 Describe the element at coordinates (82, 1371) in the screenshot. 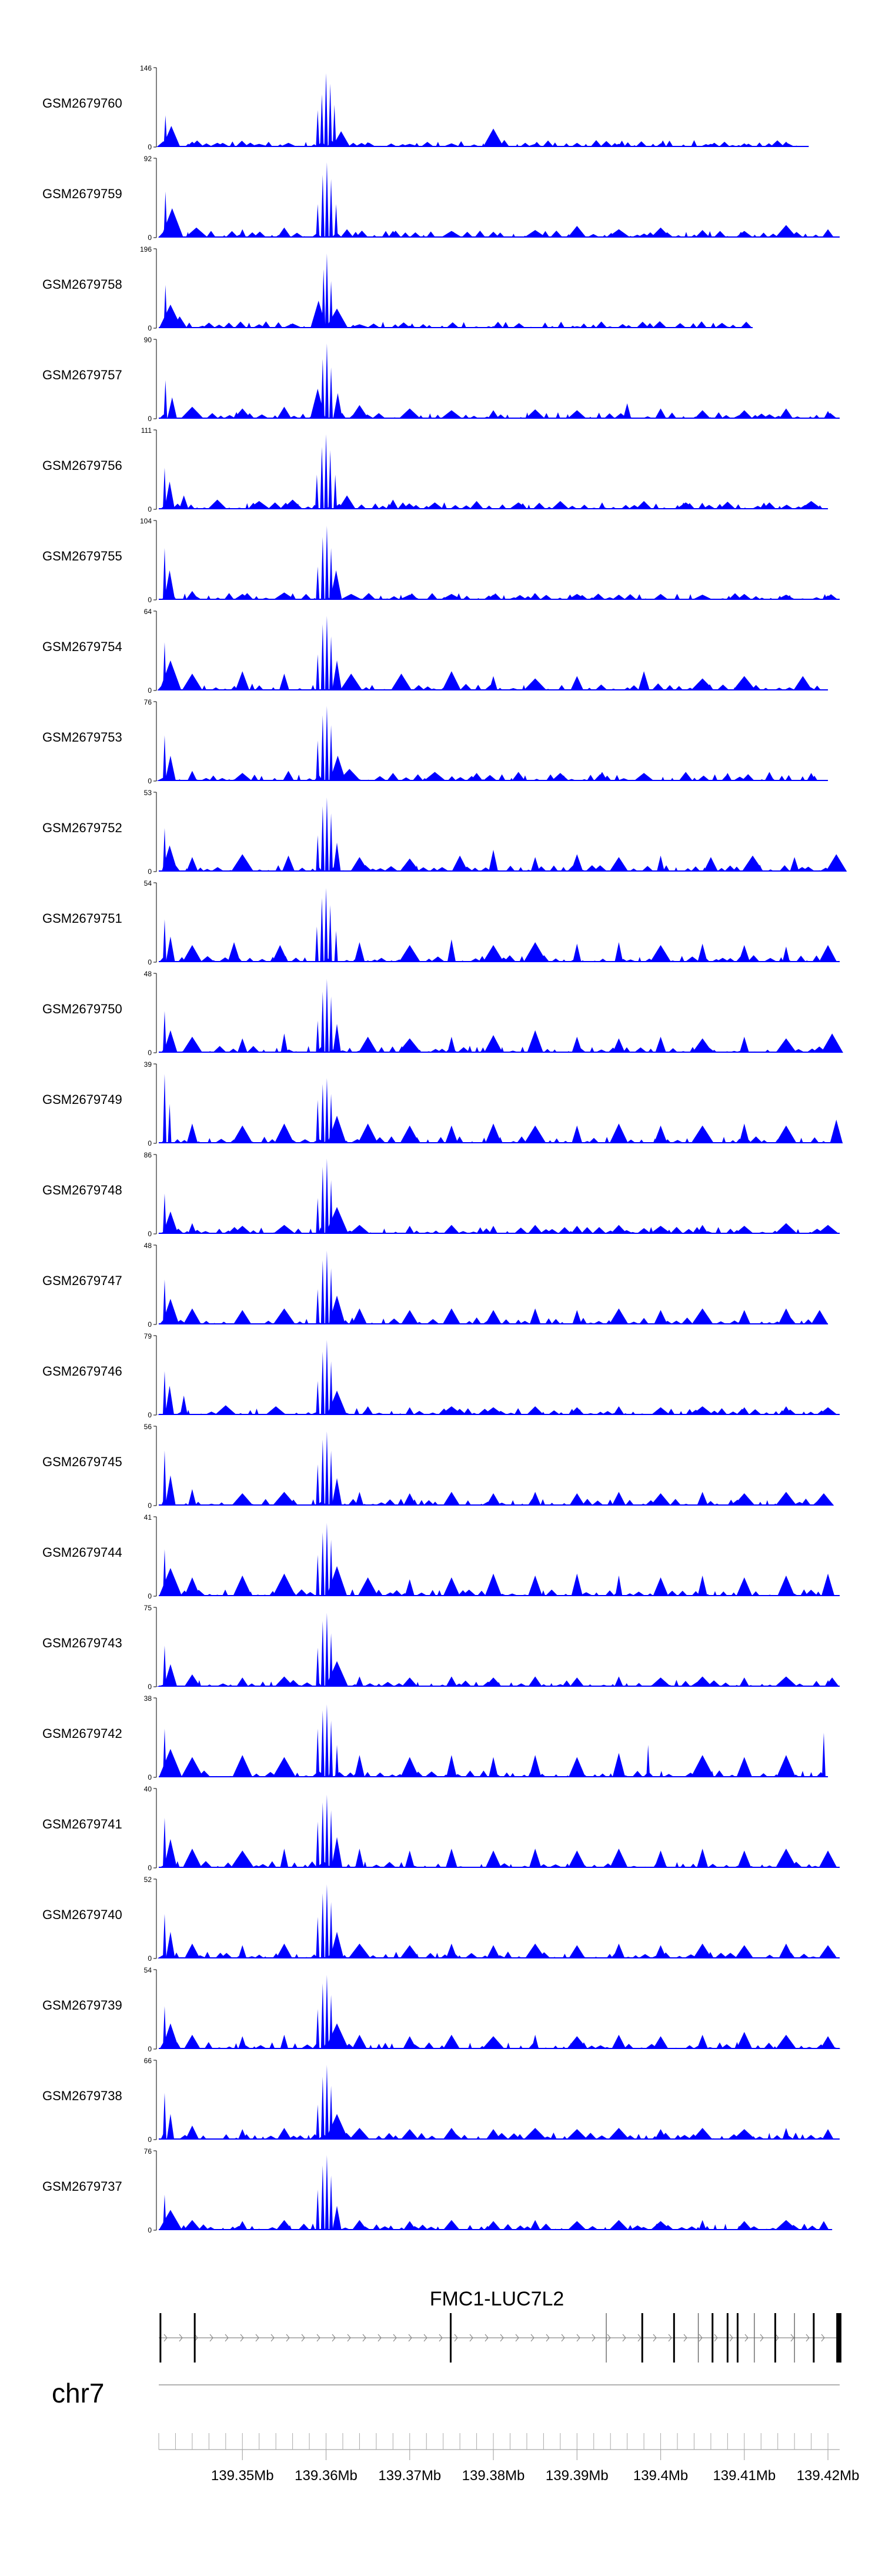

I see `track-label: GSM2679746` at that location.